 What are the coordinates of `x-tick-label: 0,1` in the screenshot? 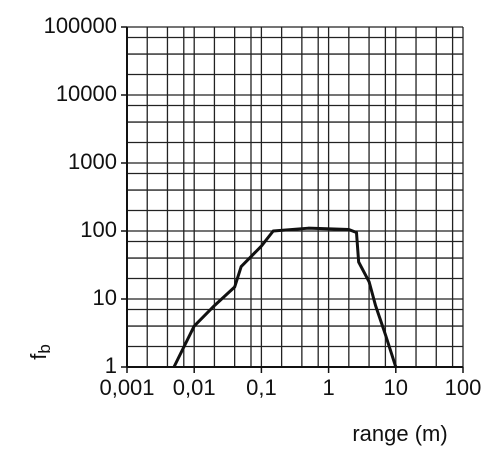 It's located at (261, 387).